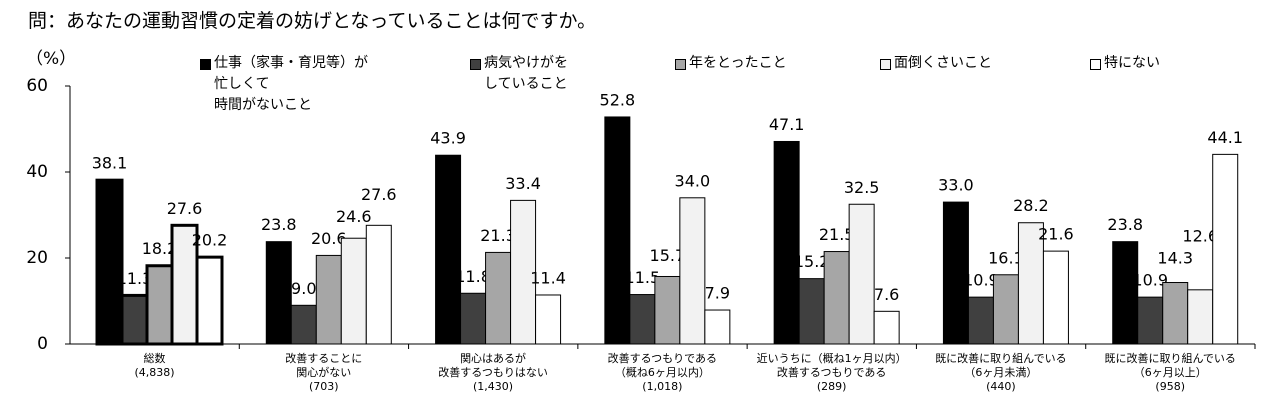  I want to click on value-label: 24.6, so click(354, 216).